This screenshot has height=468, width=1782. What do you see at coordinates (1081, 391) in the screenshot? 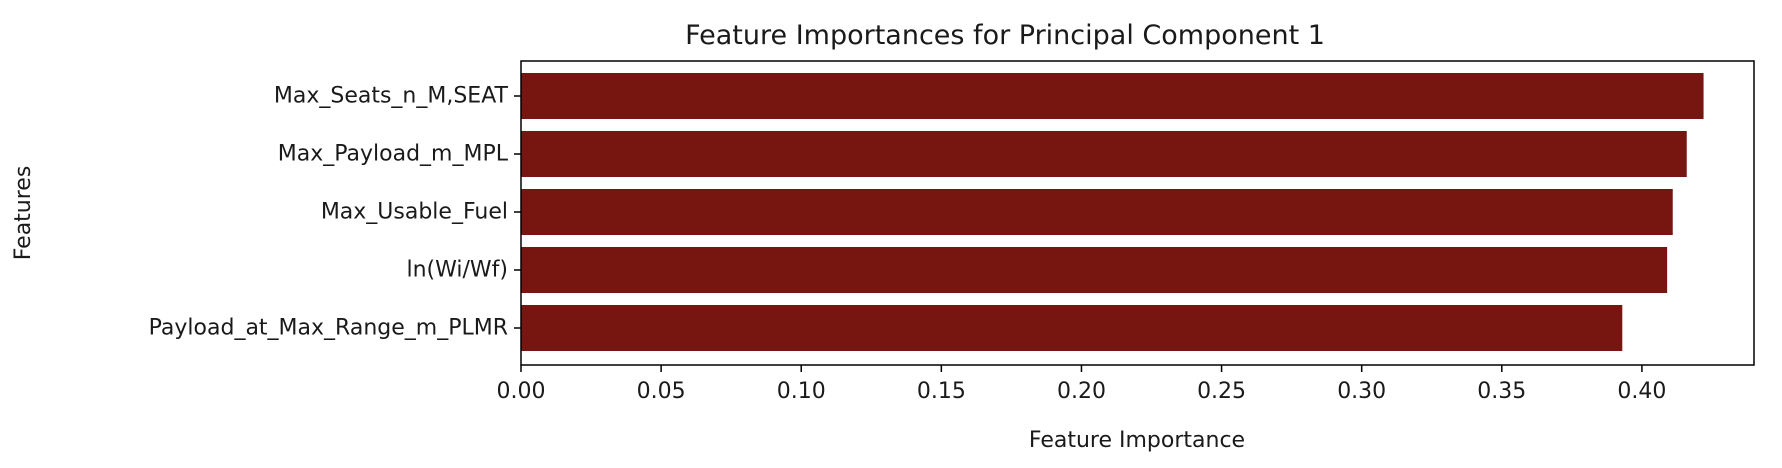
I see `x-tick-label: 0.20` at bounding box center [1081, 391].